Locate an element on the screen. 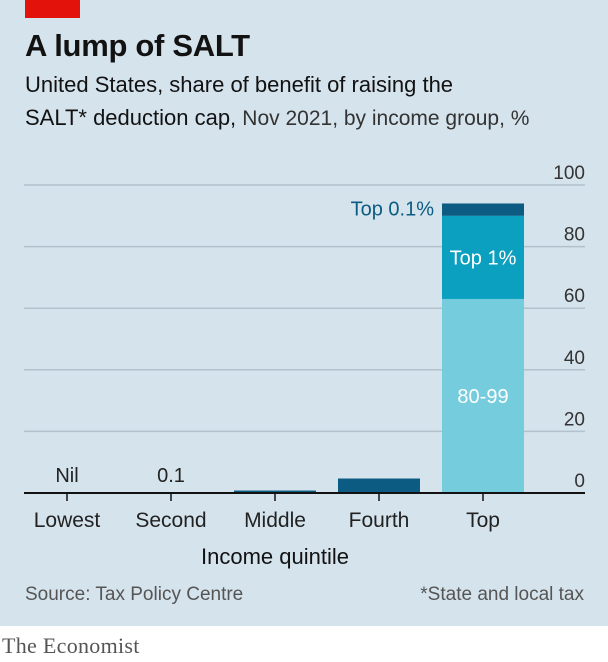 The height and width of the screenshot is (662, 608). series-label-80-99: 80-99 is located at coordinates (482, 397).